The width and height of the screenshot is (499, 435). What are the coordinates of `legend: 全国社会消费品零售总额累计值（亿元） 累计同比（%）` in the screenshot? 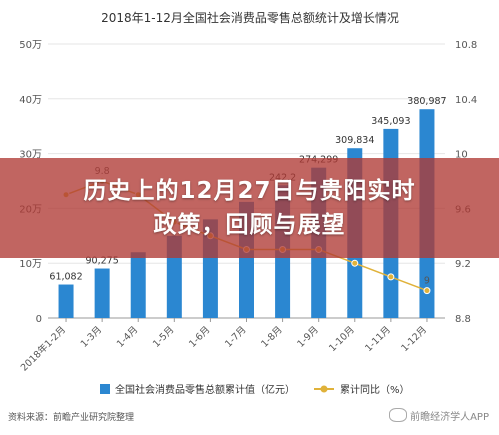 It's located at (255, 389).